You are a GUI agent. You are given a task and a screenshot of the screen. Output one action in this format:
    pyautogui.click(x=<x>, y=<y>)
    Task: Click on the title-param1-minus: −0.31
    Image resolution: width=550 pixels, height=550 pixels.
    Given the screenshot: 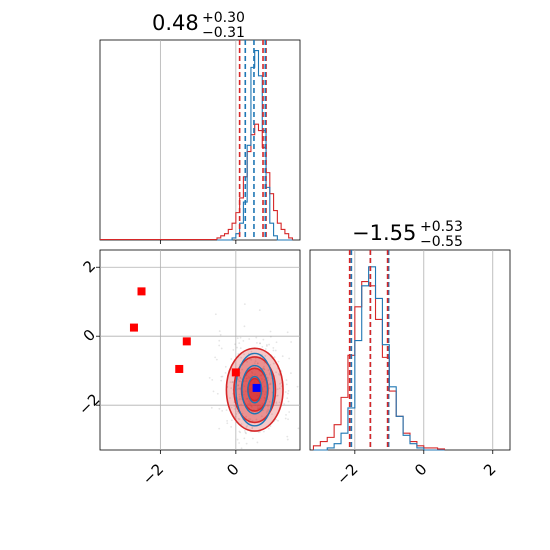 What is the action you would take?
    pyautogui.click(x=223, y=33)
    